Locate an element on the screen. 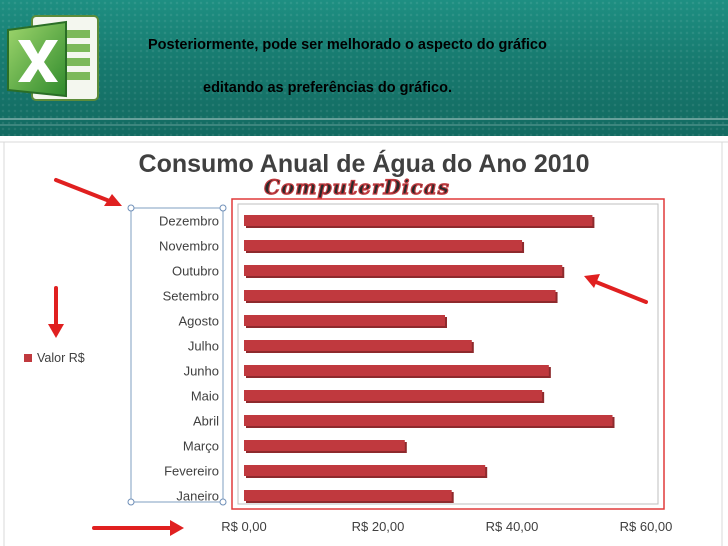 The height and width of the screenshot is (546, 728). bar-fevereiro is located at coordinates (365, 470).